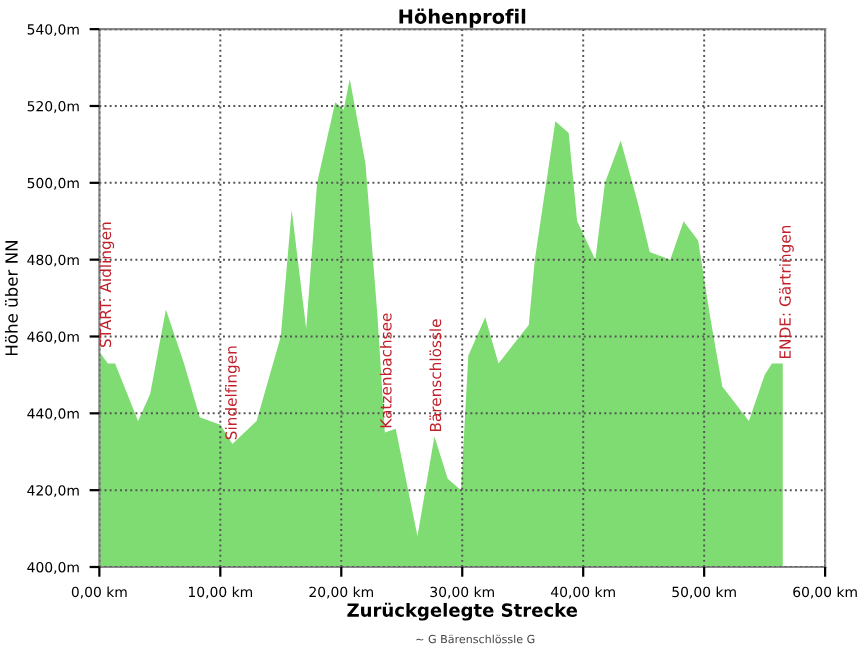 The image size is (864, 648). What do you see at coordinates (462, 611) in the screenshot?
I see `x-axis-title: Zurückgelegte Strecke` at bounding box center [462, 611].